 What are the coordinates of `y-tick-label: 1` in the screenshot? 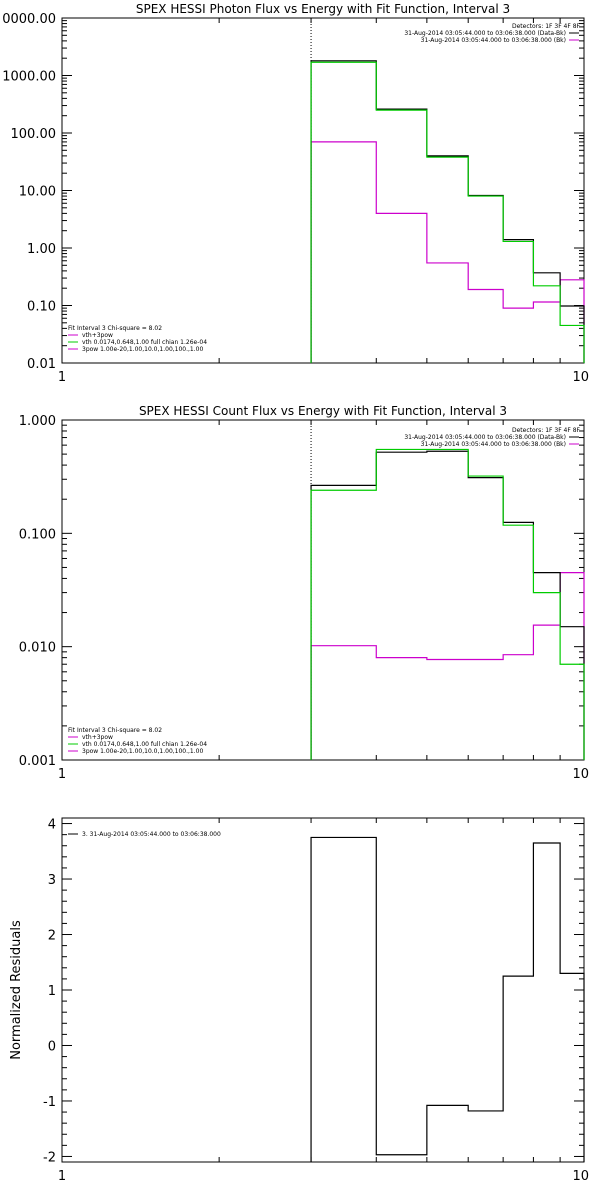 It's located at (52, 991).